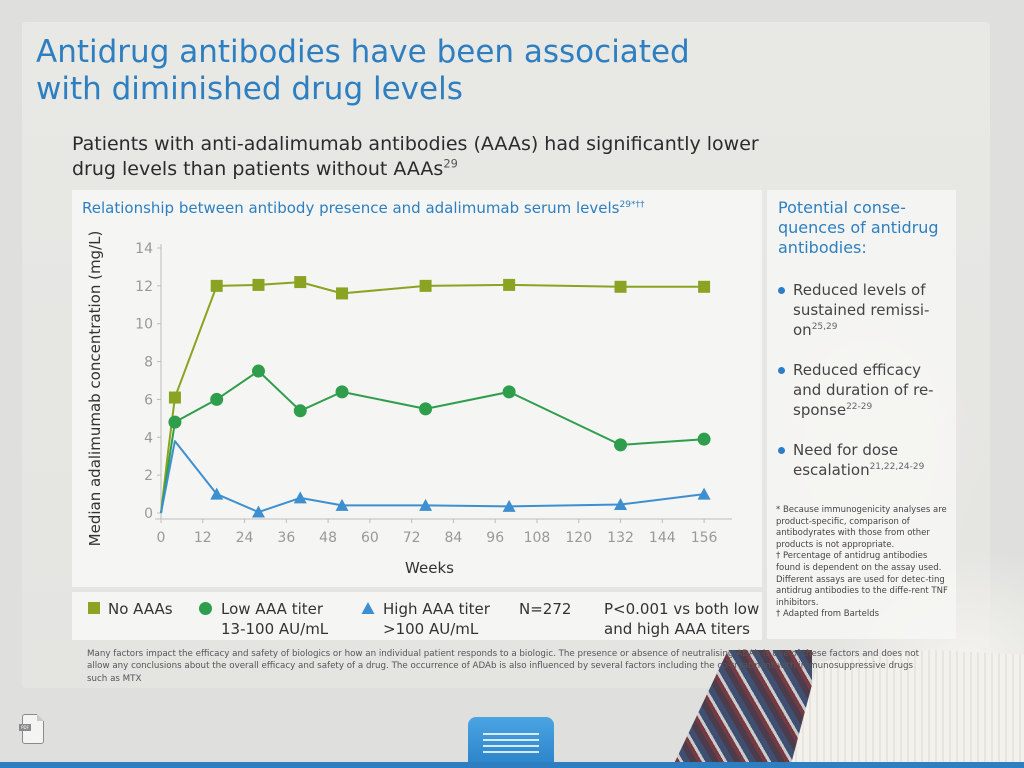 This screenshot has width=1024, height=768. I want to click on bottom-bar, so click(512, 765).